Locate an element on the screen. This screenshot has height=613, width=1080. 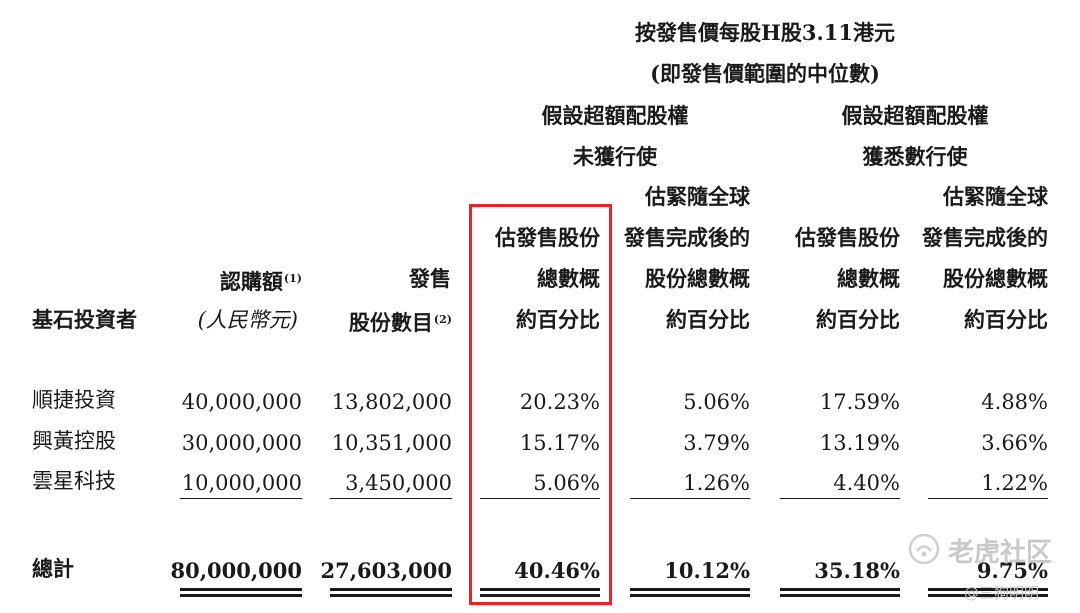
header-investor: 基石投資者 is located at coordinates (84, 319).